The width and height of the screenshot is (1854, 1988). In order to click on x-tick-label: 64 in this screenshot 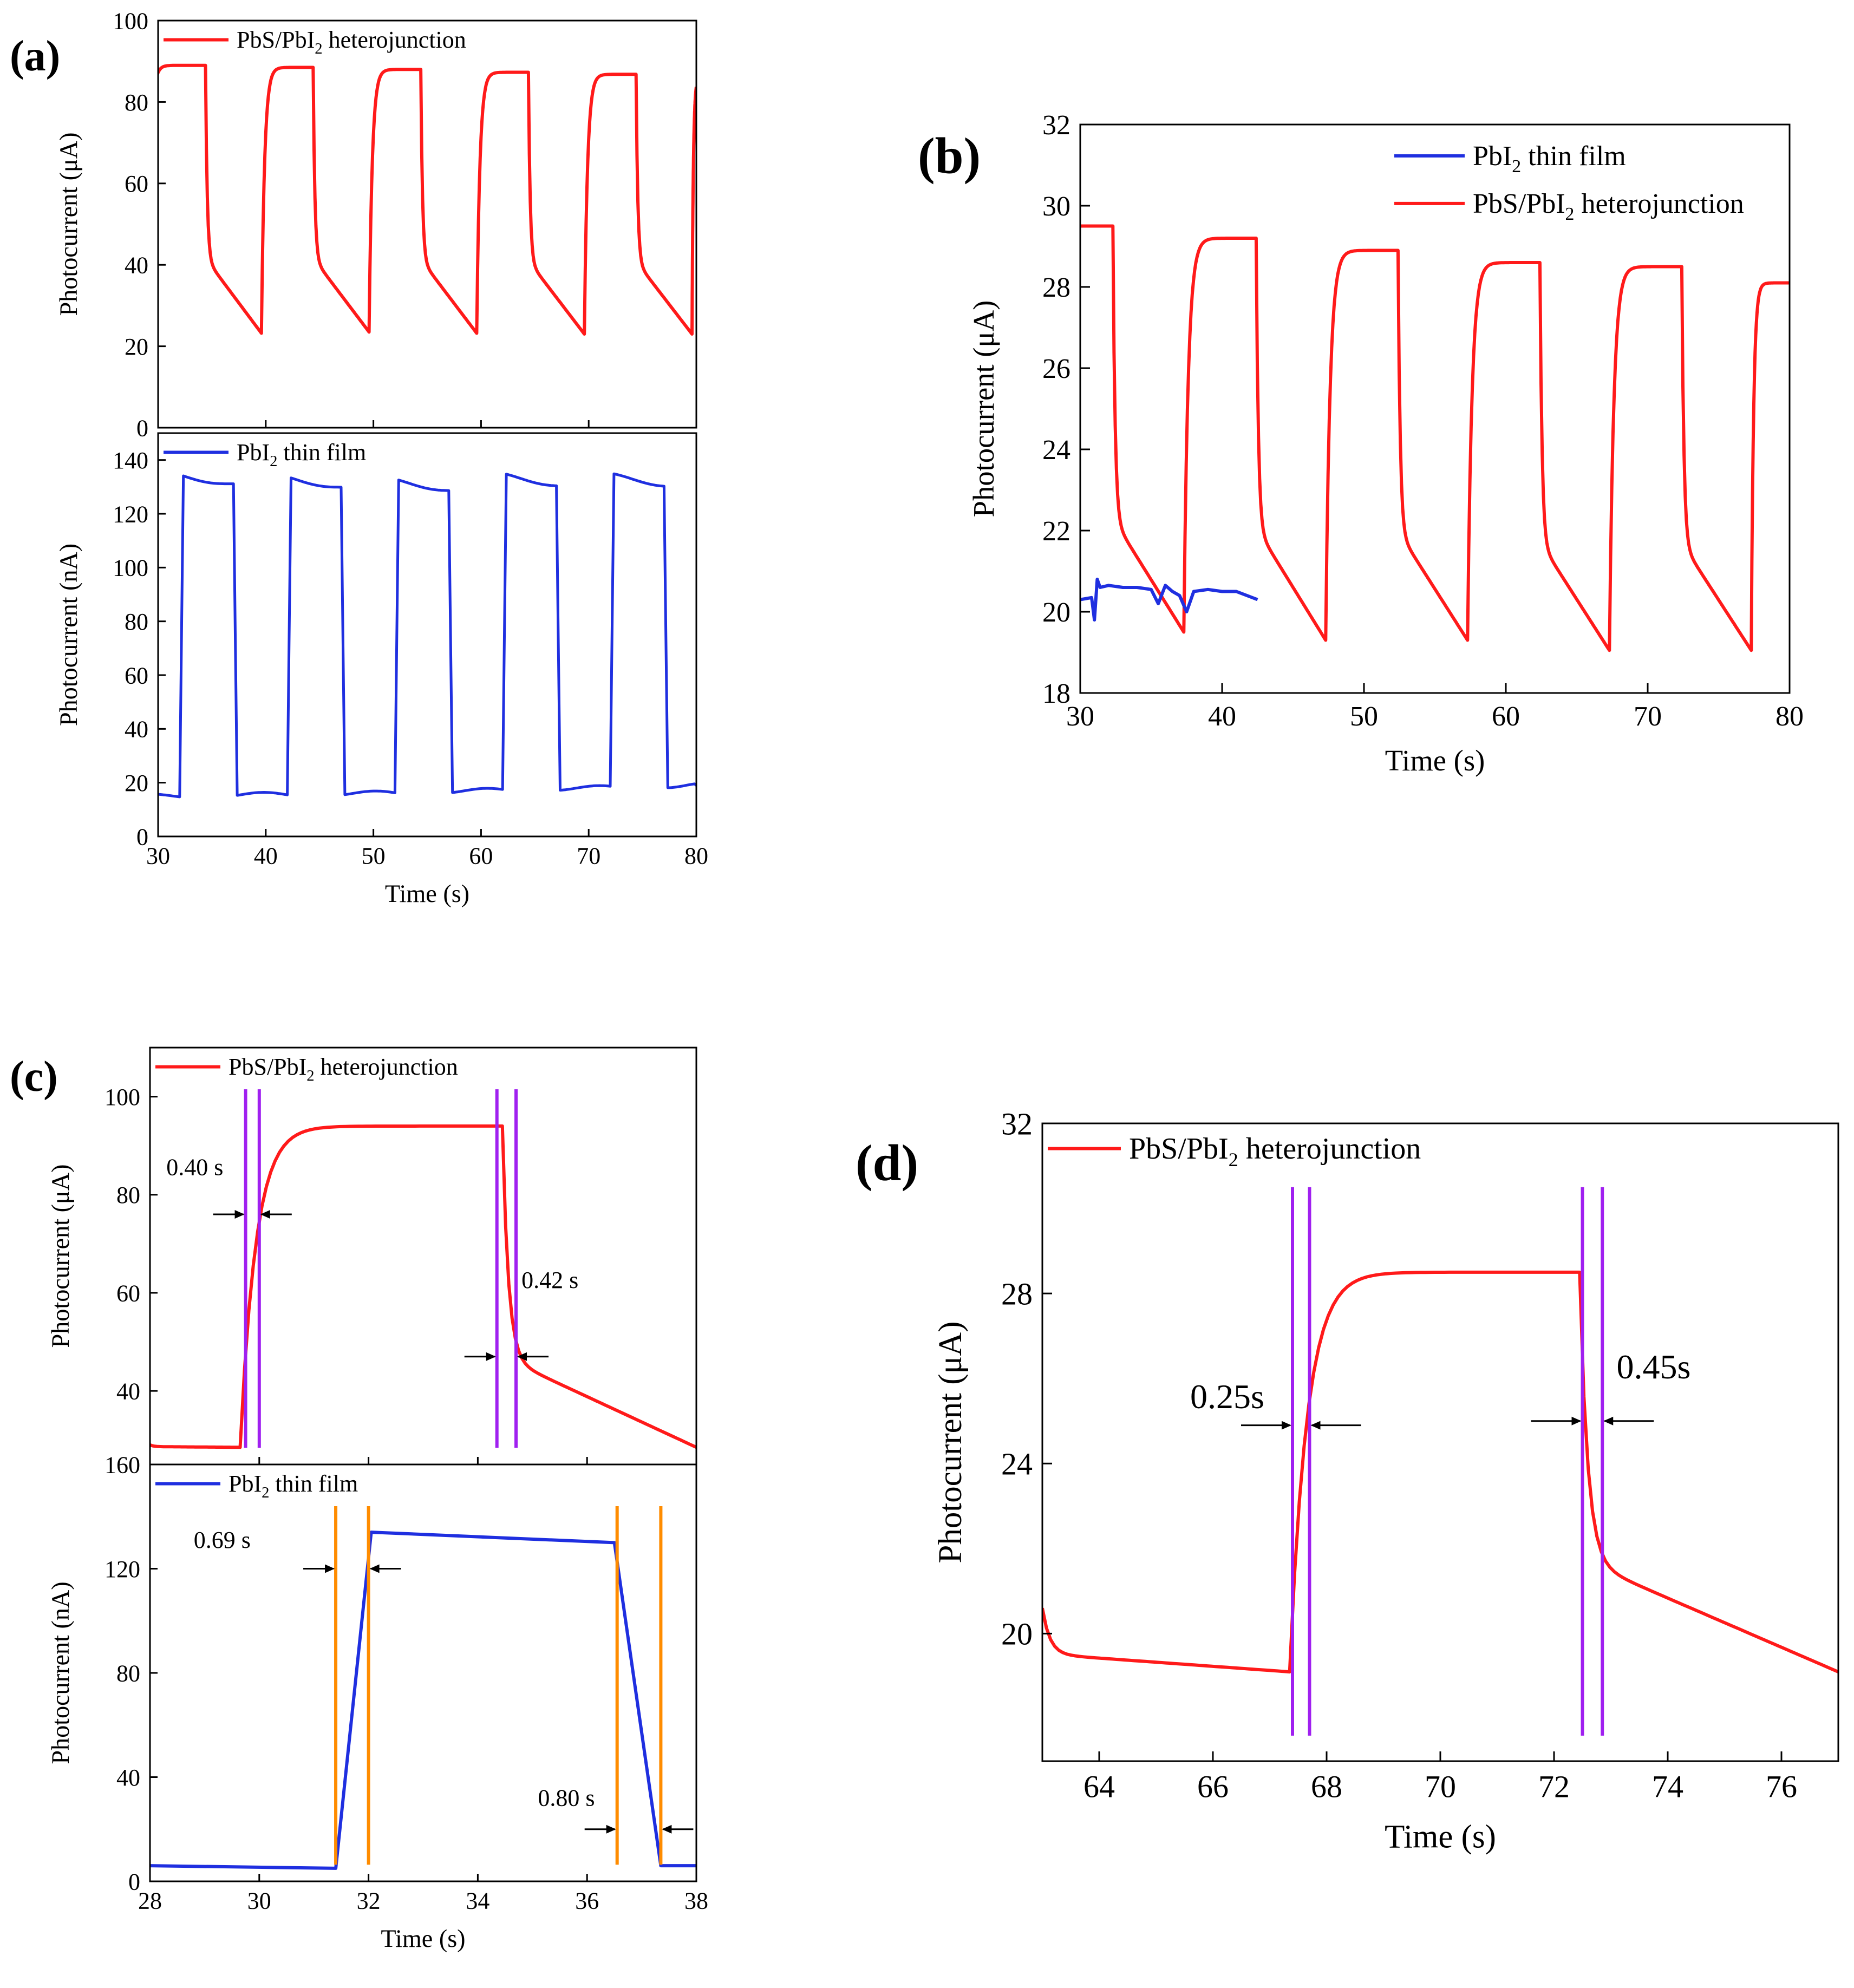, I will do `click(1099, 1787)`.